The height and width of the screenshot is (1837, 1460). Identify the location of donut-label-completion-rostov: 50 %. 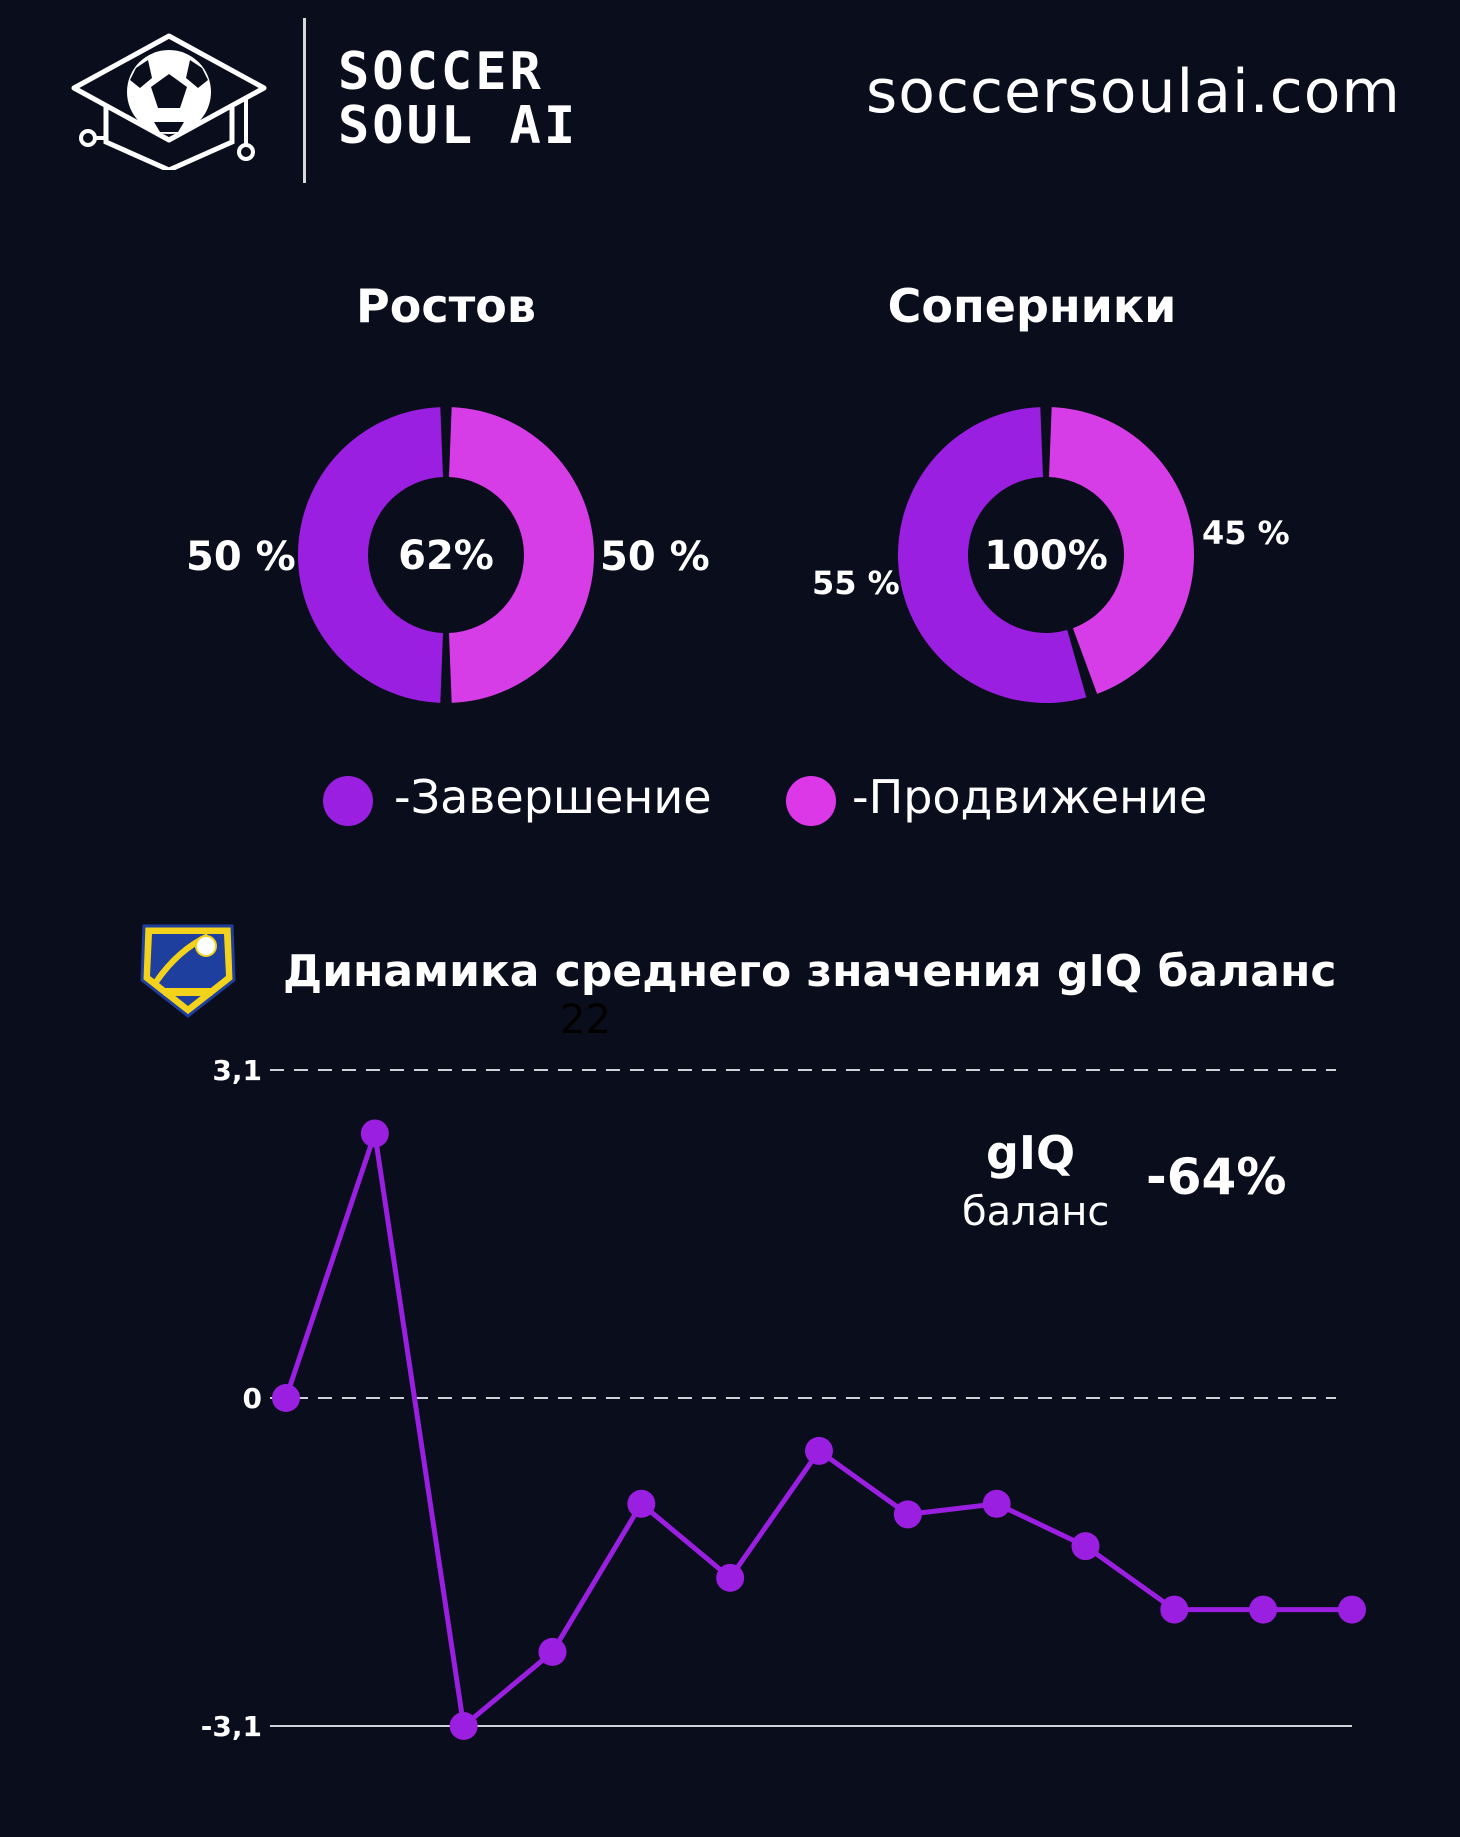
(241, 557).